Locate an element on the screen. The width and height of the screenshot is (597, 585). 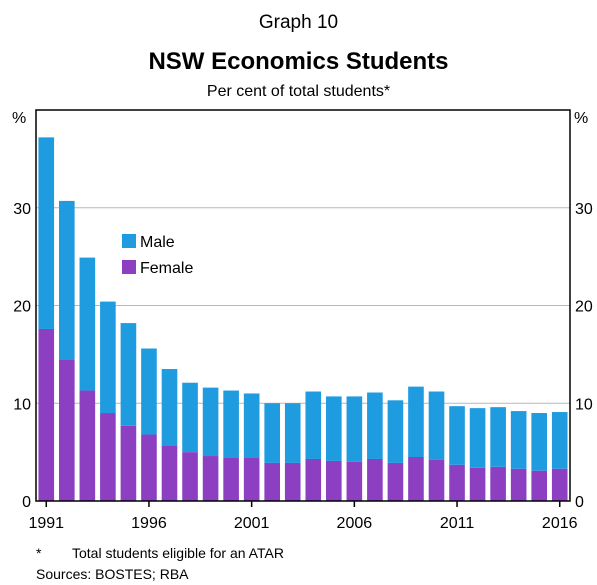
chart-subtitle: Per cent of total students* is located at coordinates (298, 91).